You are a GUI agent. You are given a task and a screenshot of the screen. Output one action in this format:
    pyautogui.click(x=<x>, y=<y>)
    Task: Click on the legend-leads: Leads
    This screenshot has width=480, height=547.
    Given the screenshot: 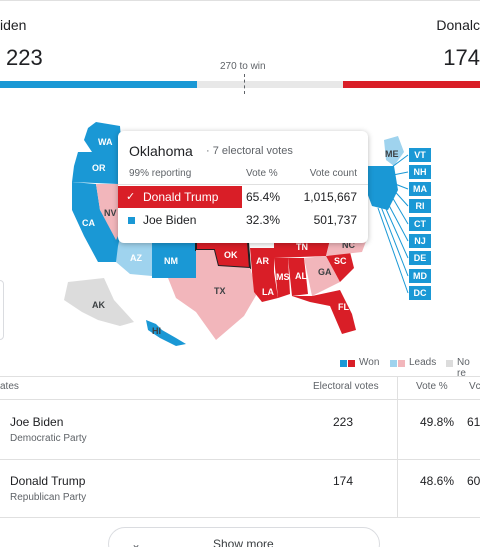 What is the action you would take?
    pyautogui.click(x=423, y=362)
    